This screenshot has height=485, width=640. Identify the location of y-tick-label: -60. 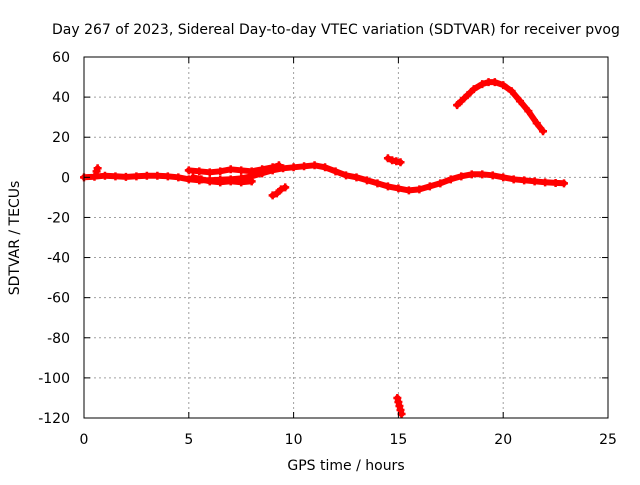
(58, 299).